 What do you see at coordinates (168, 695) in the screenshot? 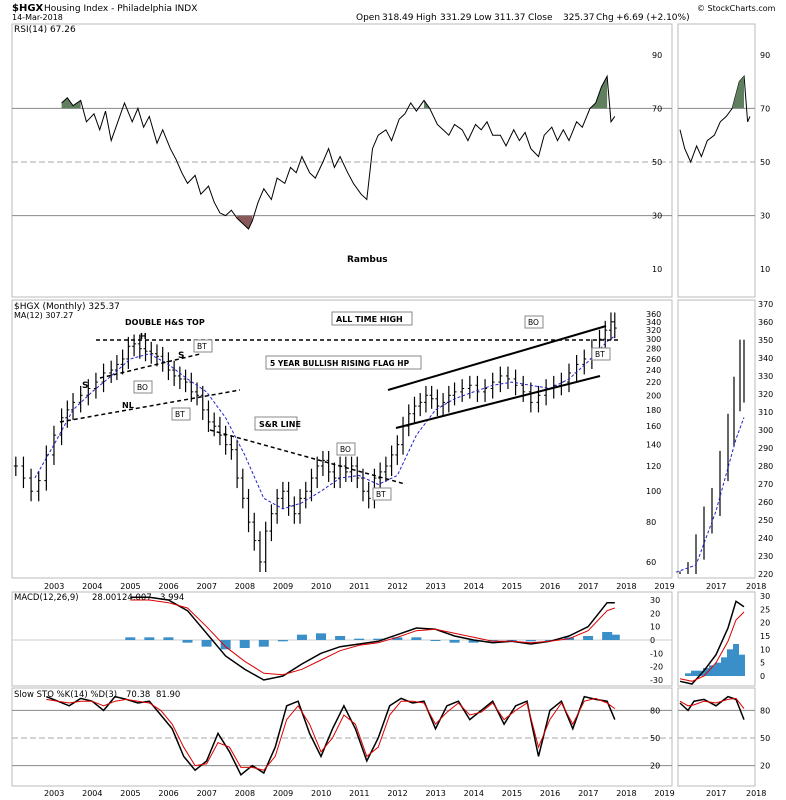
I see `d-value: 81.90` at bounding box center [168, 695].